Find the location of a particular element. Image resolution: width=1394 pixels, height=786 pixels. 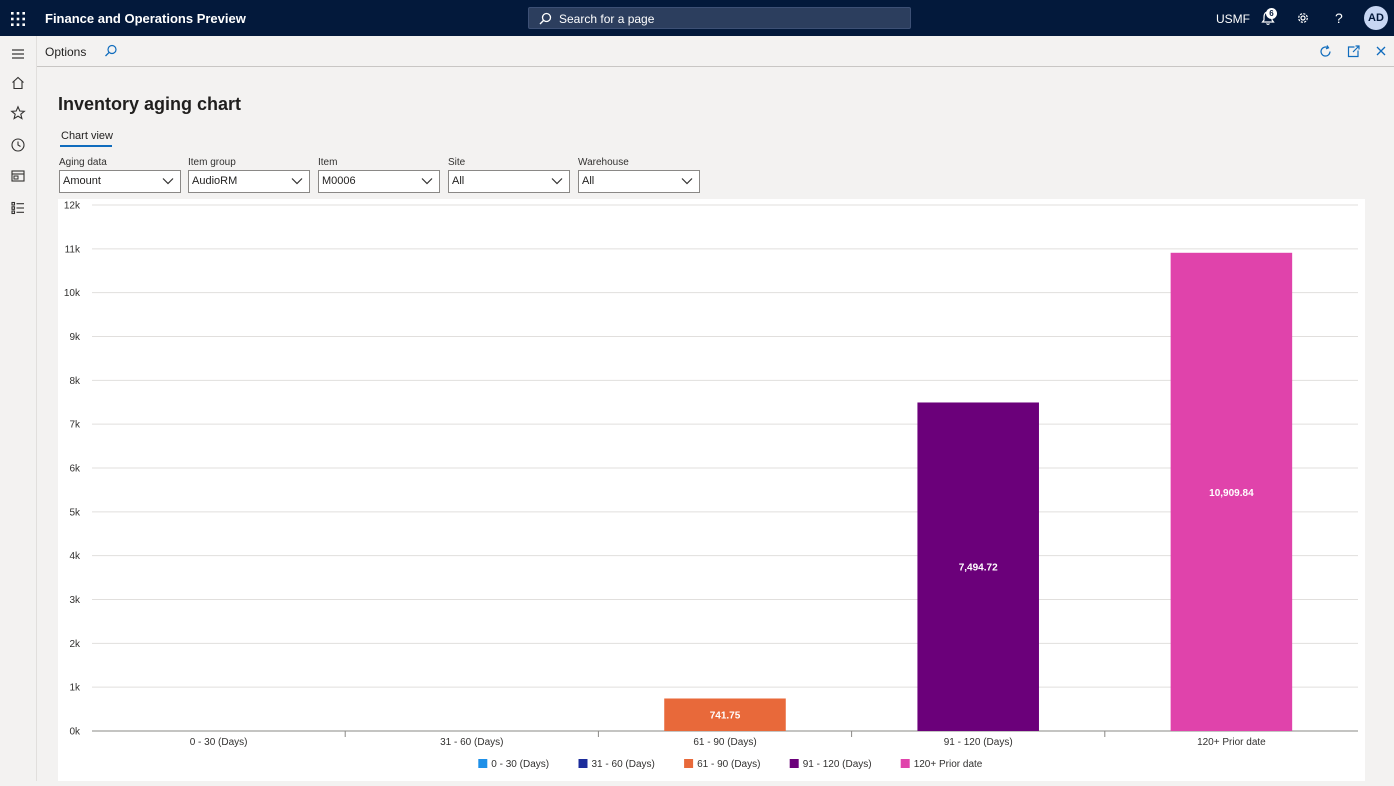

global-search: Search for a page is located at coordinates (719, 18).